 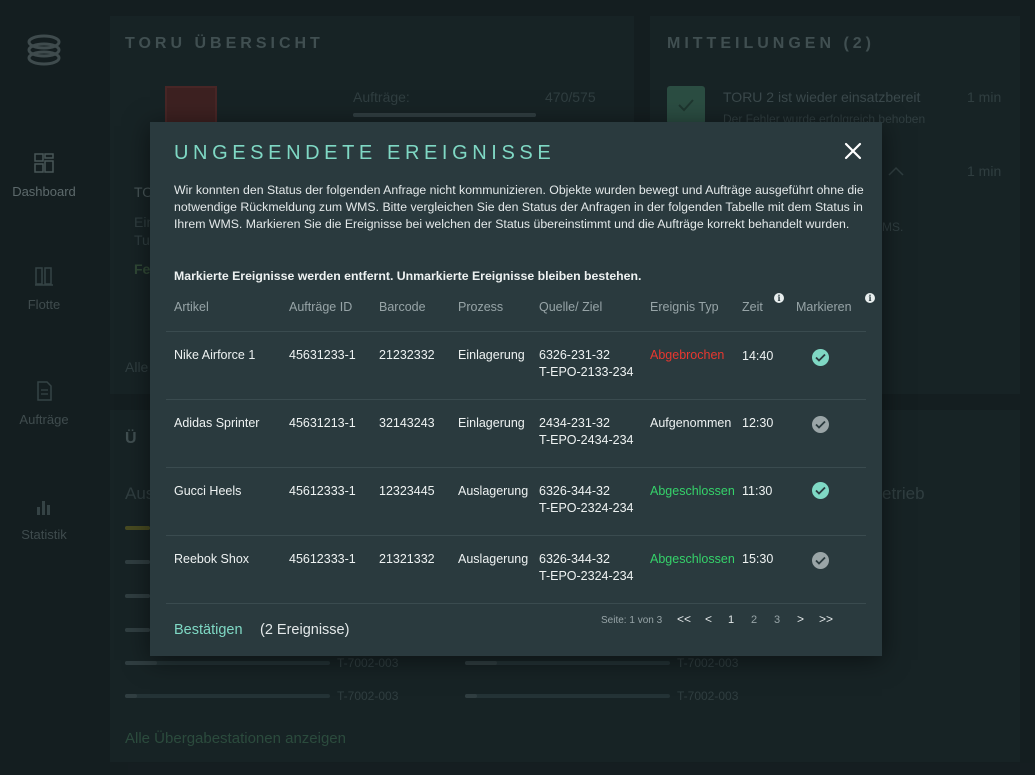 What do you see at coordinates (444, 115) in the screenshot?
I see `orders-progress` at bounding box center [444, 115].